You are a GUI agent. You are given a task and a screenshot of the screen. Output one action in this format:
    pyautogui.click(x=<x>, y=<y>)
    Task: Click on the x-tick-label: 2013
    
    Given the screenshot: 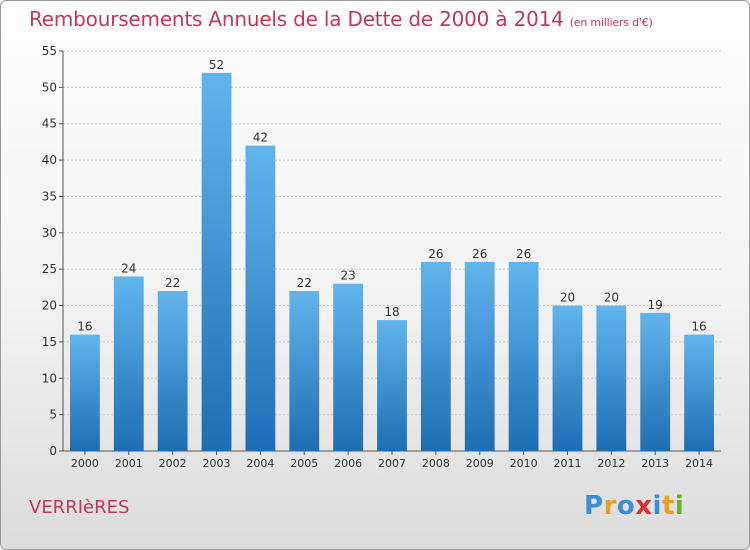 What is the action you would take?
    pyautogui.click(x=655, y=463)
    